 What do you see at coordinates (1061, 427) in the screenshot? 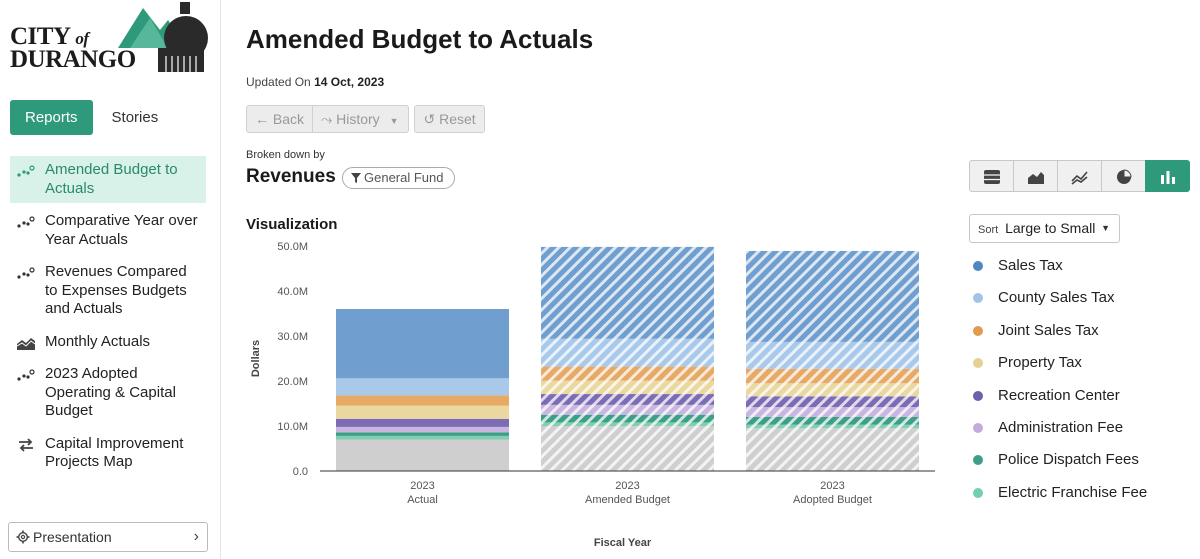
I see `legend-label: Administration Fee` at bounding box center [1061, 427].